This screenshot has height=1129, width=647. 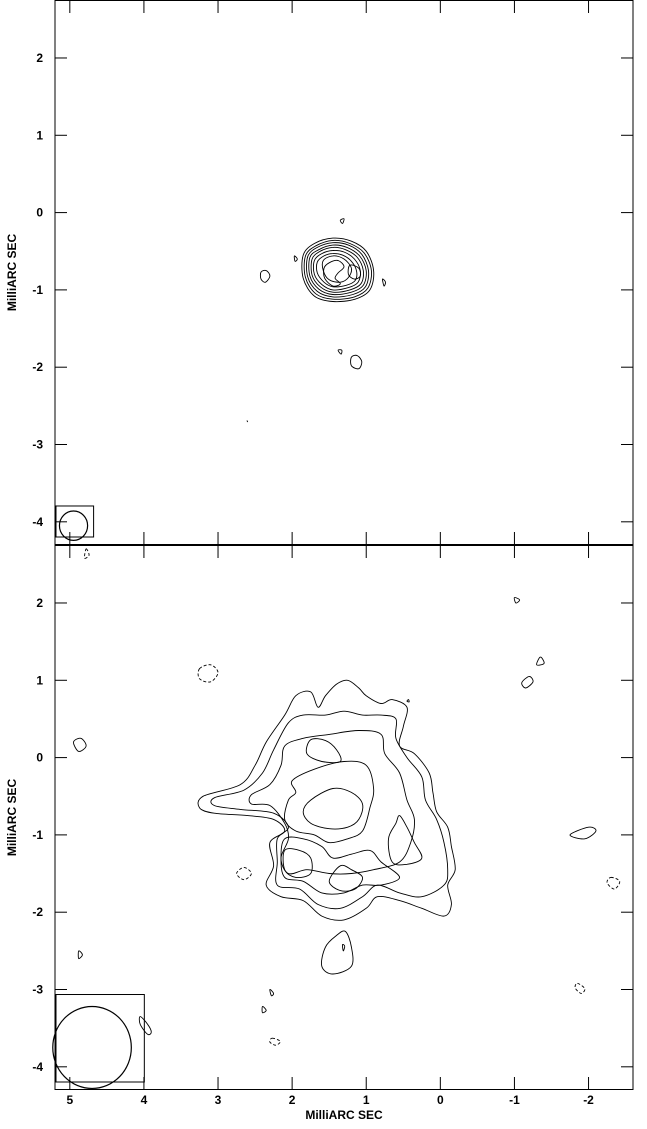 What do you see at coordinates (218, 1100) in the screenshot?
I see `bottom-x-tick-label: 3` at bounding box center [218, 1100].